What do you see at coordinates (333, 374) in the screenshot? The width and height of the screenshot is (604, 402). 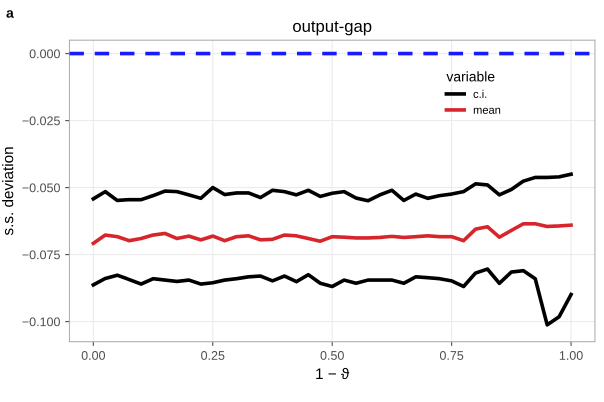 I see `x-axis-title: 1 − ϑ` at bounding box center [333, 374].